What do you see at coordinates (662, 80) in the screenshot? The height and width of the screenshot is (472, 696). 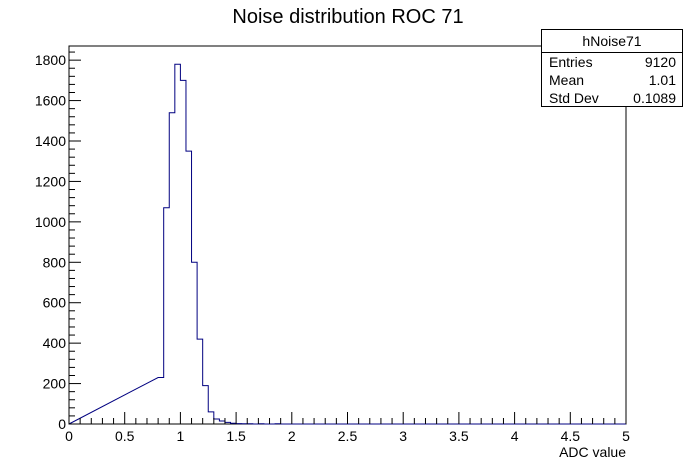 I see `stats-value-mean: 1.01` at bounding box center [662, 80].